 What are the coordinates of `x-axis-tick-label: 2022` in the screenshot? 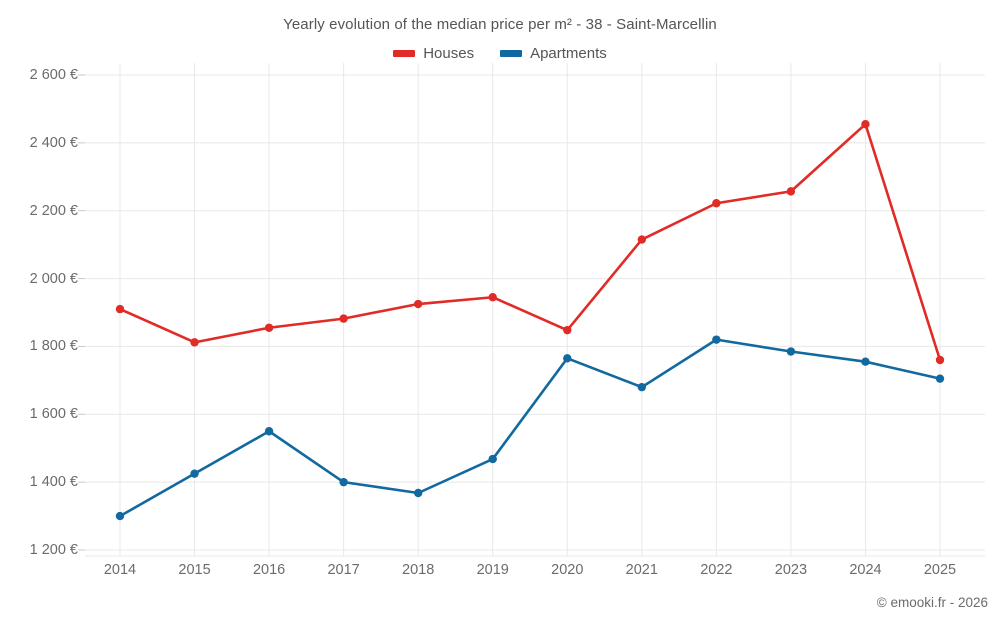 It's located at (716, 570).